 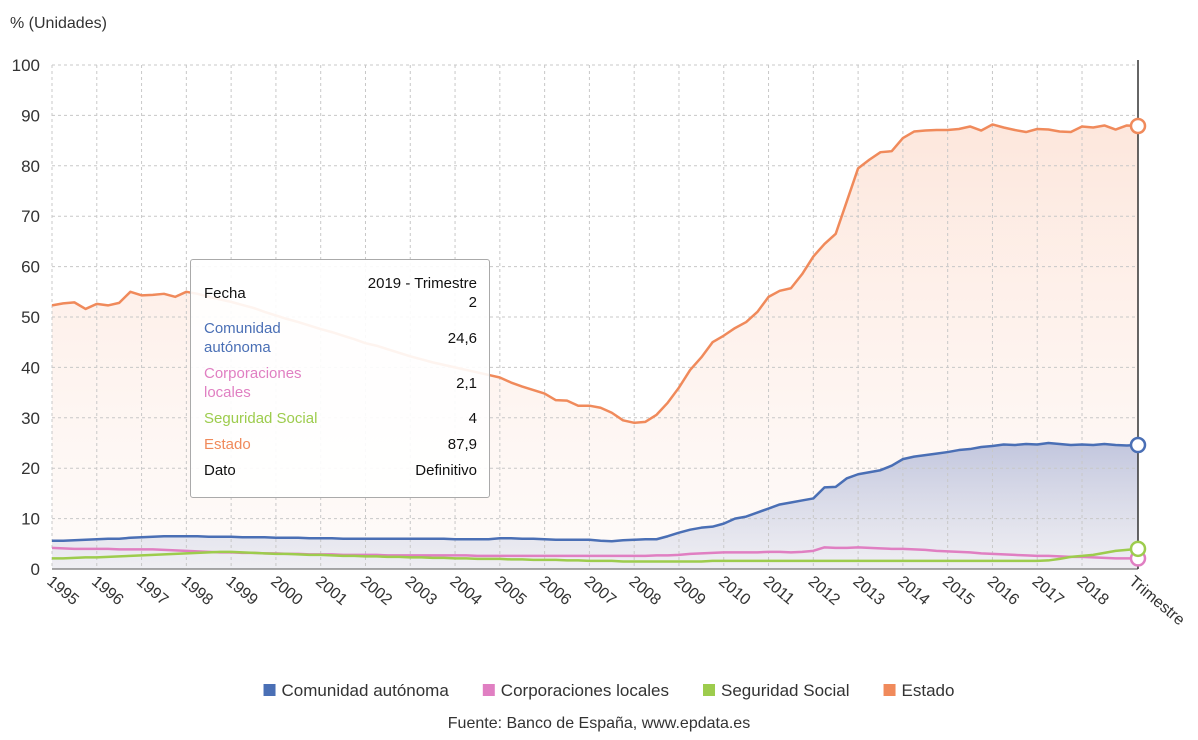 I want to click on legend-label: Corporaciones locales, so click(x=585, y=690).